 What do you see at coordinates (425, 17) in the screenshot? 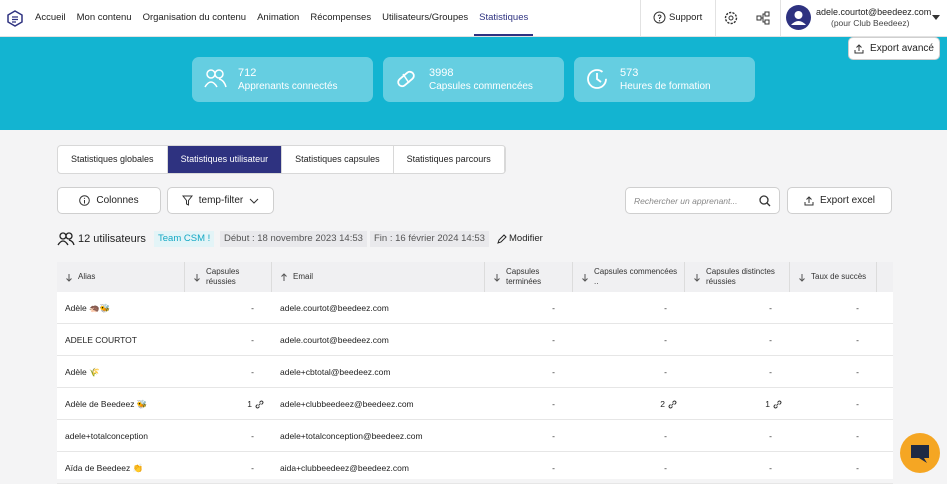
I see `nav-item: Utilisateurs/Groupes` at bounding box center [425, 17].